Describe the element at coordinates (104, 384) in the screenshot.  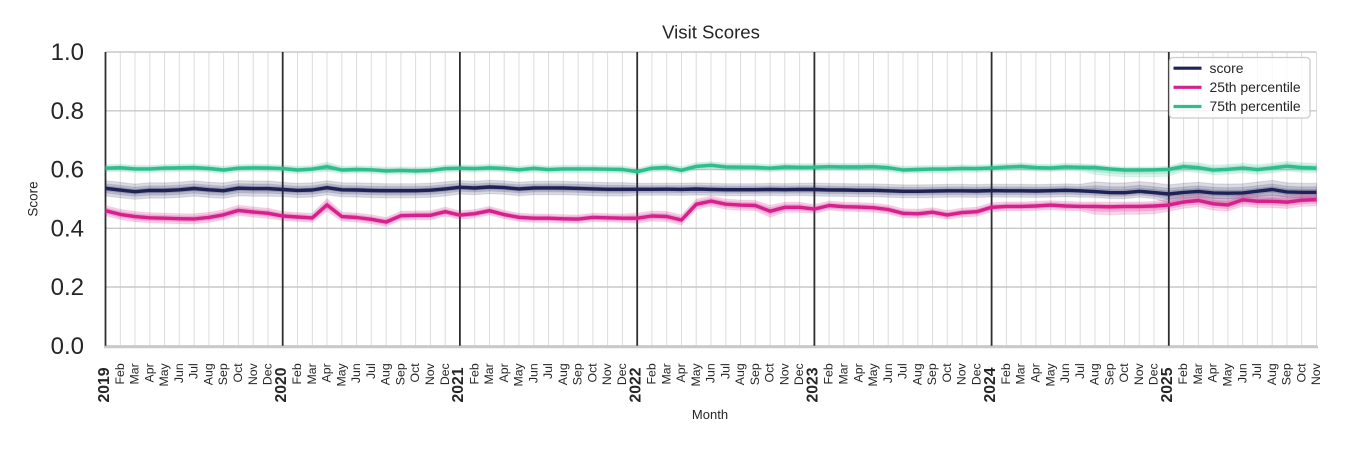
I see `svg-text: 2019` at that location.